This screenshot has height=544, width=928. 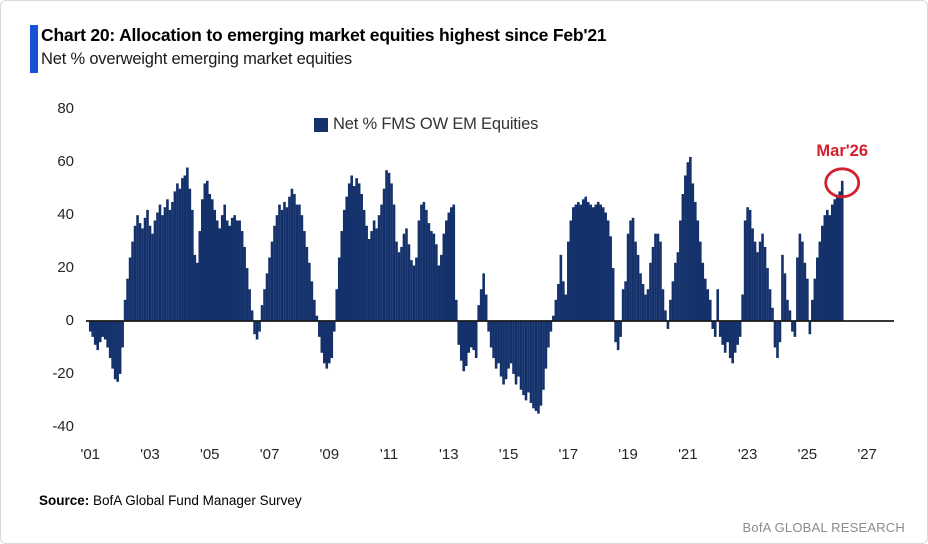 What do you see at coordinates (807, 454) in the screenshot?
I see `x-tick-label: '25` at bounding box center [807, 454].